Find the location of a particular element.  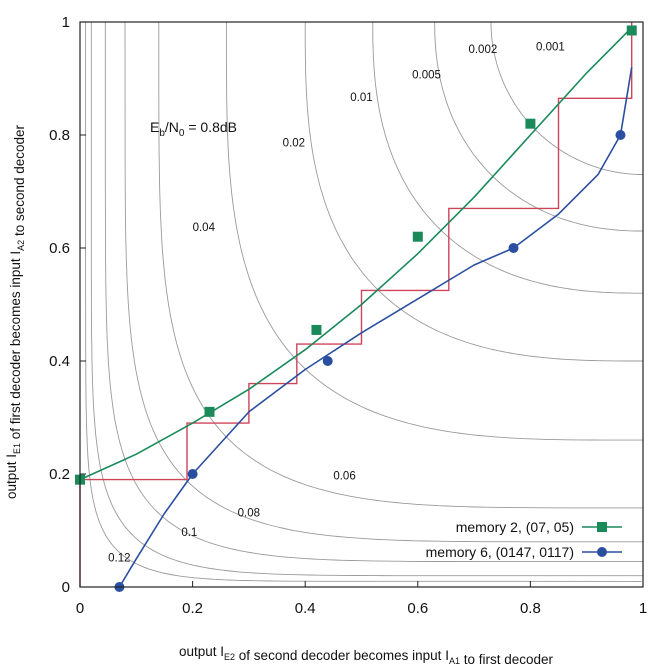

contour-label: 0.06 is located at coordinates (344, 477).